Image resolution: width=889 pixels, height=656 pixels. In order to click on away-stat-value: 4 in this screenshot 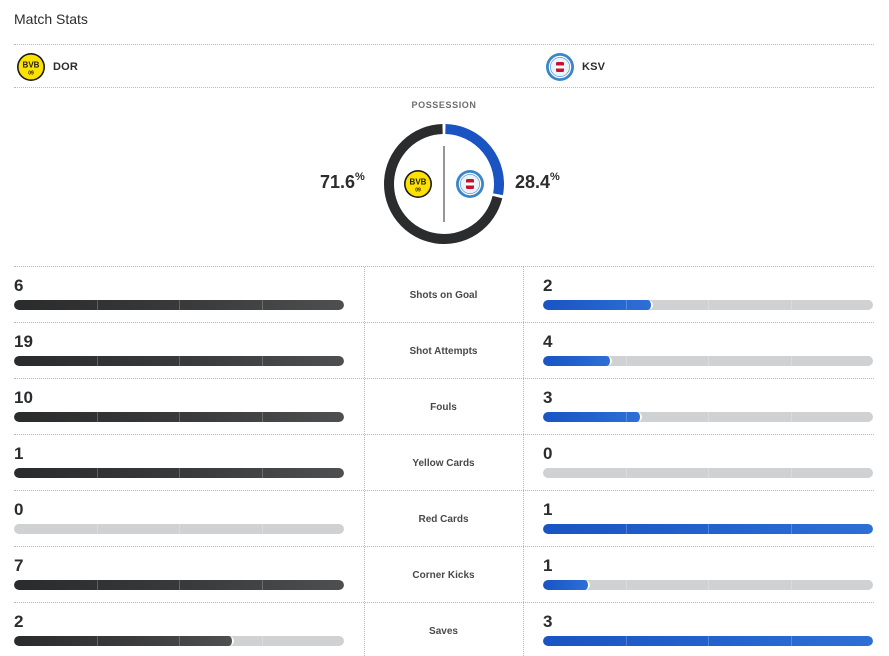, I will do `click(548, 341)`.